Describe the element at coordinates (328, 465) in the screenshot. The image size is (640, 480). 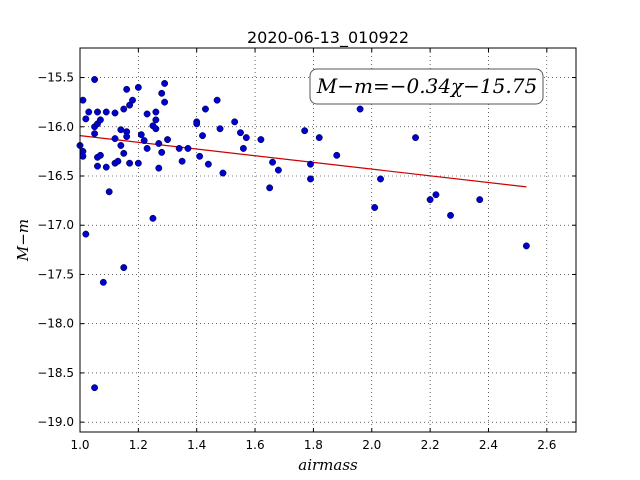
I see `x-axis-label: airmass` at that location.